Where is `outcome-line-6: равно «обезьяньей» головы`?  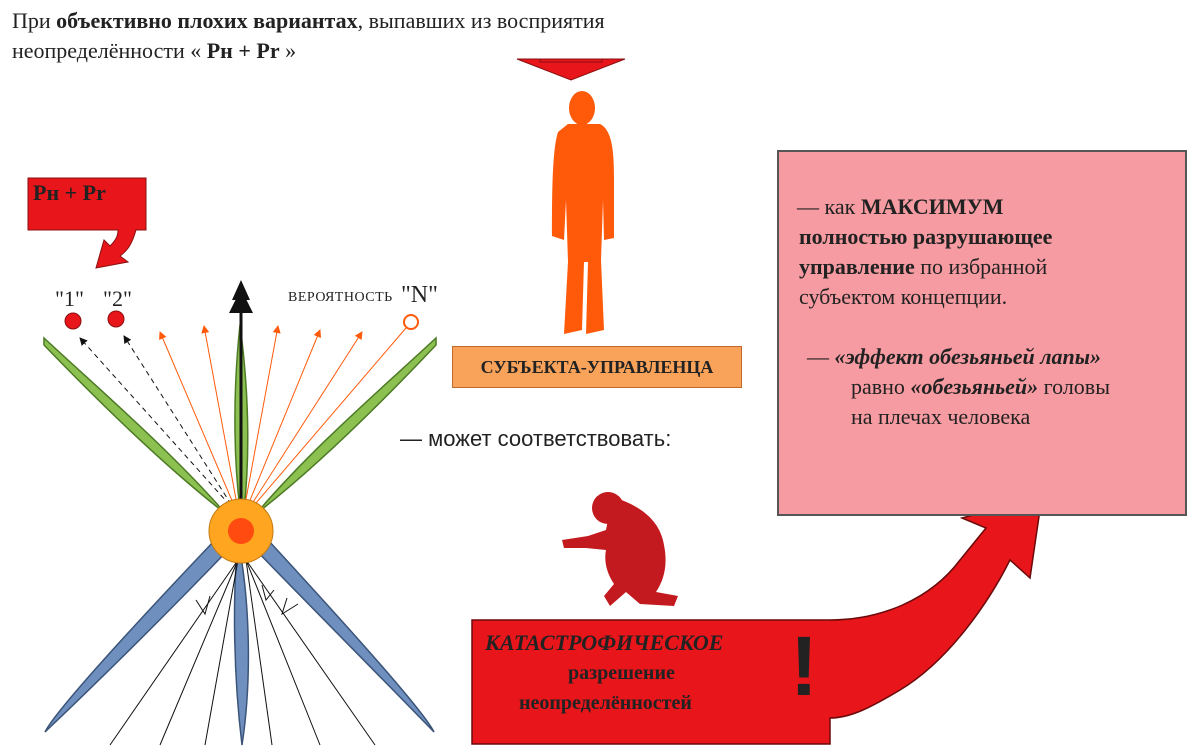
outcome-line-6: равно «обезьяньей» головы is located at coordinates (980, 386).